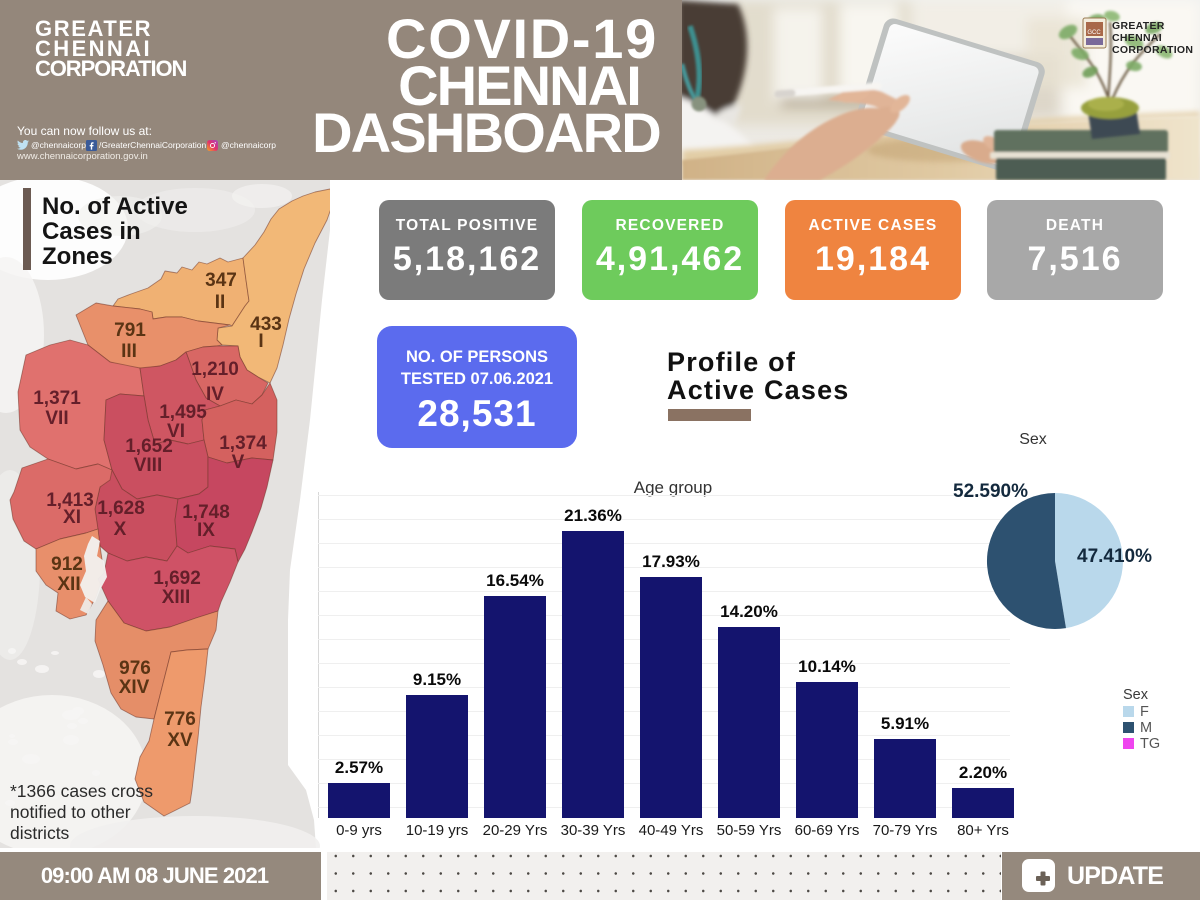 This screenshot has width=1200, height=900. Describe the element at coordinates (1137, 38) in the screenshot. I see `svg-text: CHENNAI` at that location.